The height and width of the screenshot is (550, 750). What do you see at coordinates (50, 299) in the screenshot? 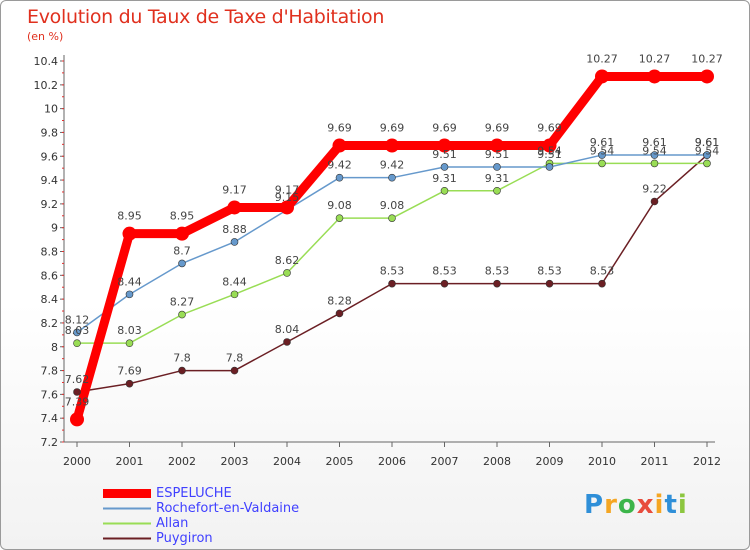
I see `y-tick-label: 8.4` at bounding box center [50, 299].